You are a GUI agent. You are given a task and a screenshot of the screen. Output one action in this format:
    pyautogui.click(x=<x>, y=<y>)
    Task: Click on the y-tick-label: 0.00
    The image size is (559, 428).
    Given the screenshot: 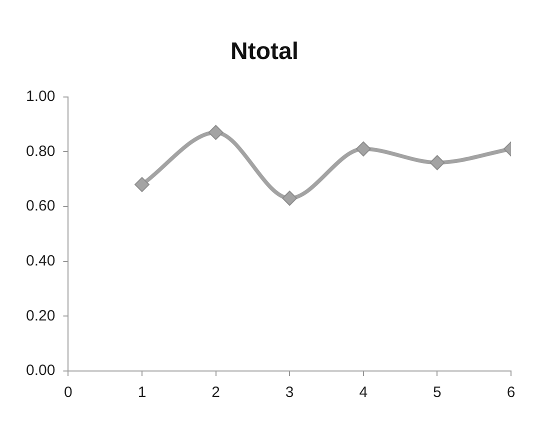 What is the action you would take?
    pyautogui.click(x=41, y=371)
    